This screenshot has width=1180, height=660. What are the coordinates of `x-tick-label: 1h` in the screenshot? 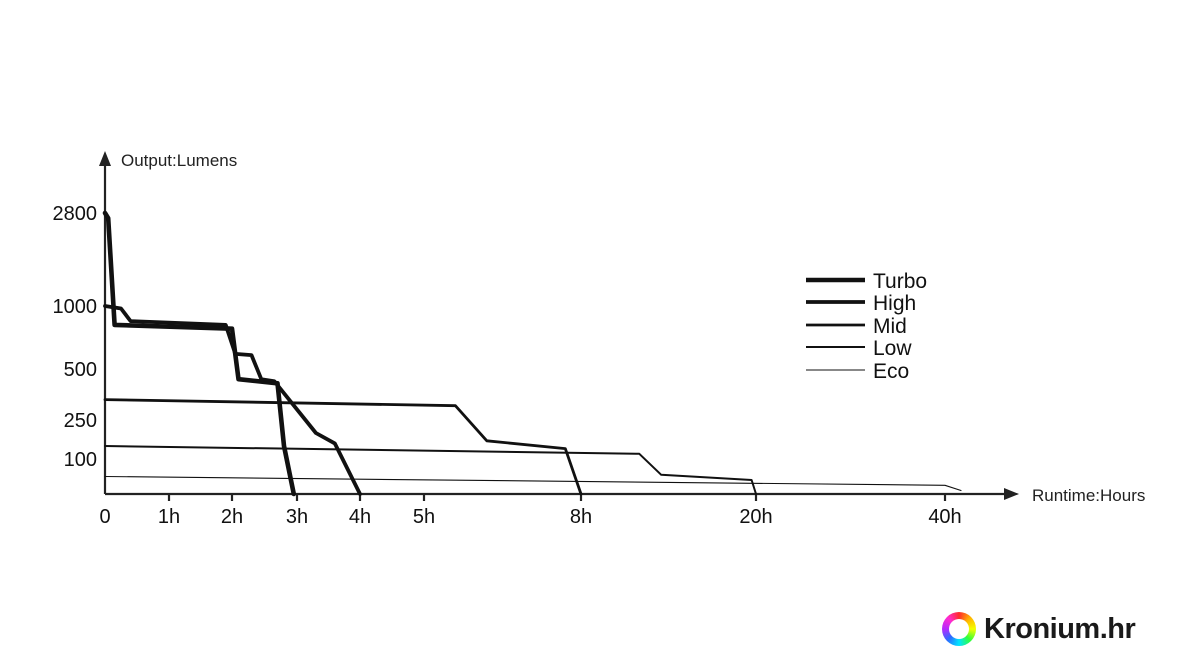 It's located at (169, 517).